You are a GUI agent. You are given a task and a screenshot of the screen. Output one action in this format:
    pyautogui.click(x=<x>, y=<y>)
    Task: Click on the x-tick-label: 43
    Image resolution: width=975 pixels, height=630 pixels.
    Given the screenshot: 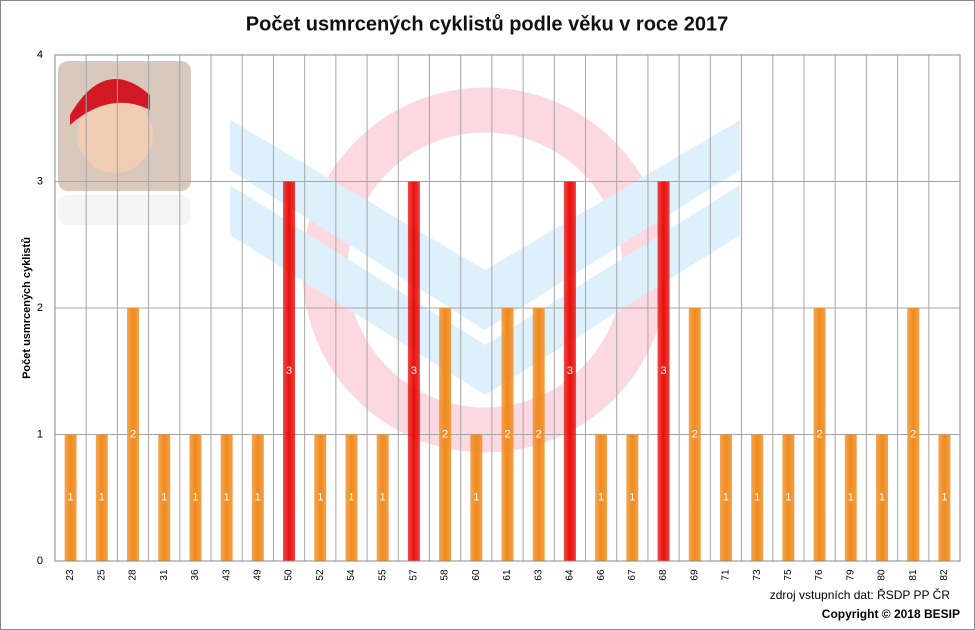 What is the action you would take?
    pyautogui.click(x=226, y=575)
    